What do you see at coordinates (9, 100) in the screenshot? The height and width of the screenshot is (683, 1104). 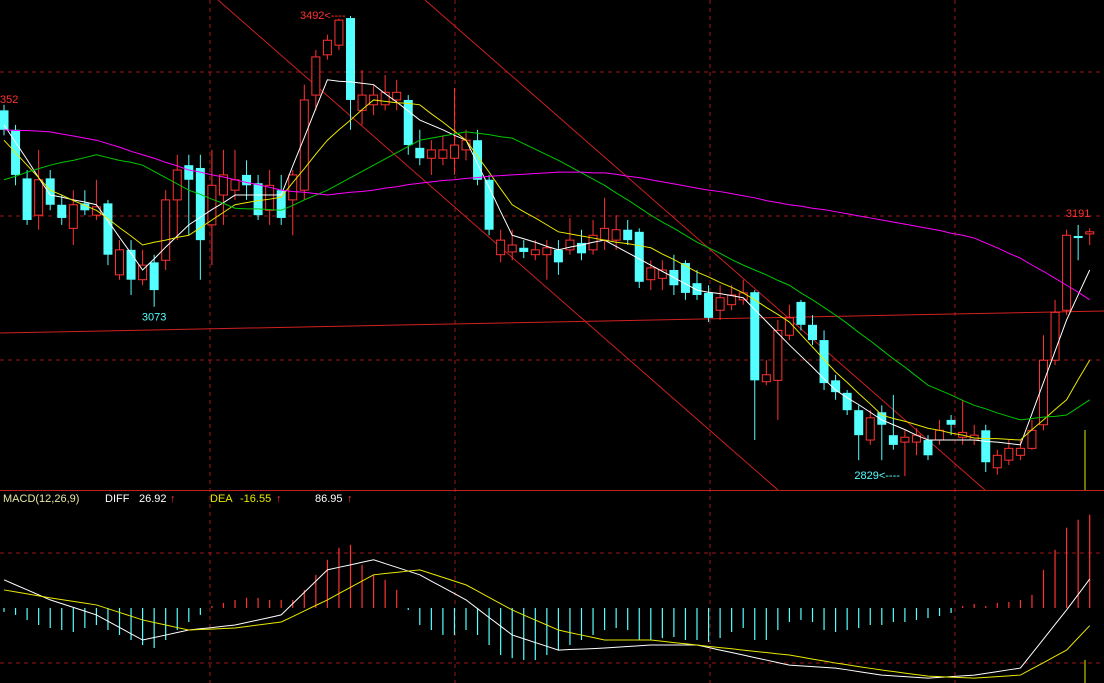 I see `edge-price-label: 352` at bounding box center [9, 100].